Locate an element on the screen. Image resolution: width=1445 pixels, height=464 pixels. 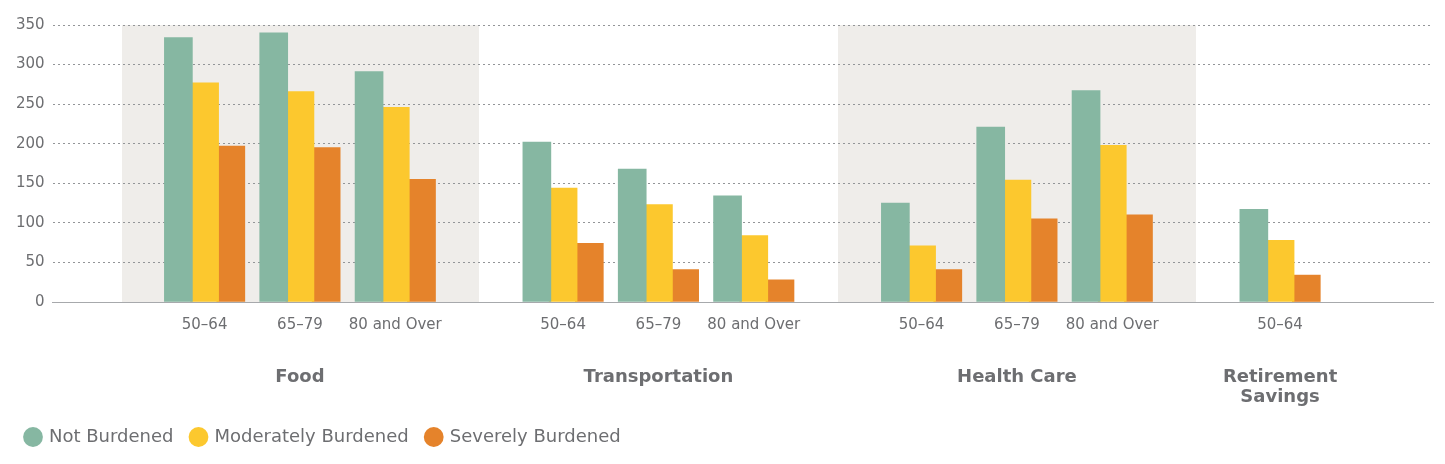
legend-label: Severely Burdened is located at coordinates (535, 435).